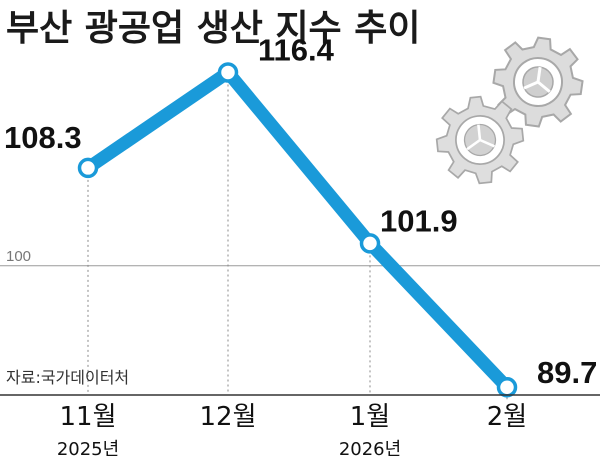 The height and width of the screenshot is (466, 600). I want to click on x-tick-label: 12월, so click(227, 417).